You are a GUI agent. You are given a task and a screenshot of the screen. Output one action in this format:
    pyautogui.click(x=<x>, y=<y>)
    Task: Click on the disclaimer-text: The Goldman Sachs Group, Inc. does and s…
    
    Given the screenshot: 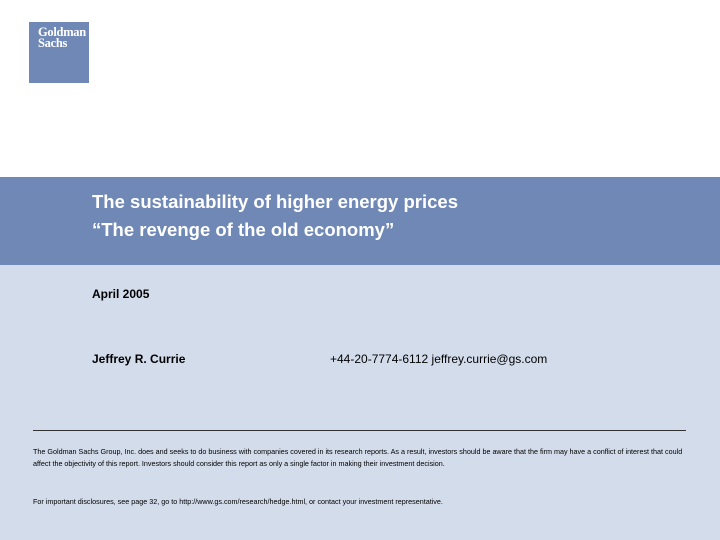 What is the action you would take?
    pyautogui.click(x=358, y=457)
    